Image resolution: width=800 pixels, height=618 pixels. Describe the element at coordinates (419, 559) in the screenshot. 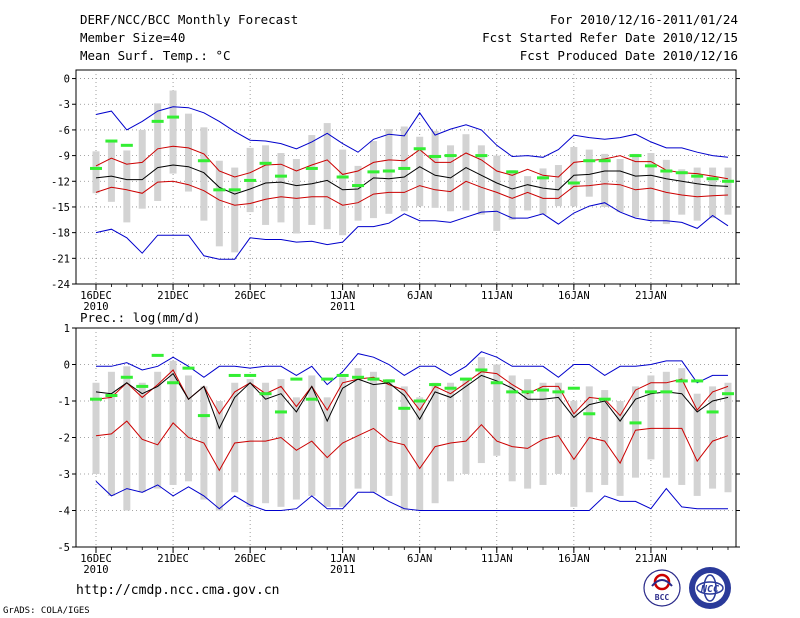

I see `precipitation-xtick-label: 6JAN` at that location.